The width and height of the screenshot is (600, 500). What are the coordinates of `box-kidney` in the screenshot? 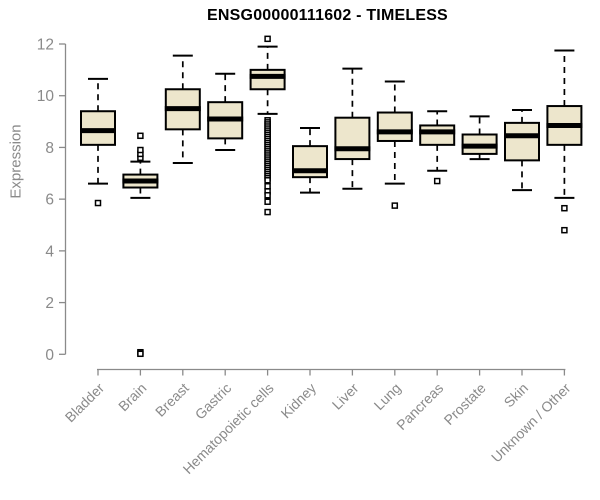 It's located at (310, 160).